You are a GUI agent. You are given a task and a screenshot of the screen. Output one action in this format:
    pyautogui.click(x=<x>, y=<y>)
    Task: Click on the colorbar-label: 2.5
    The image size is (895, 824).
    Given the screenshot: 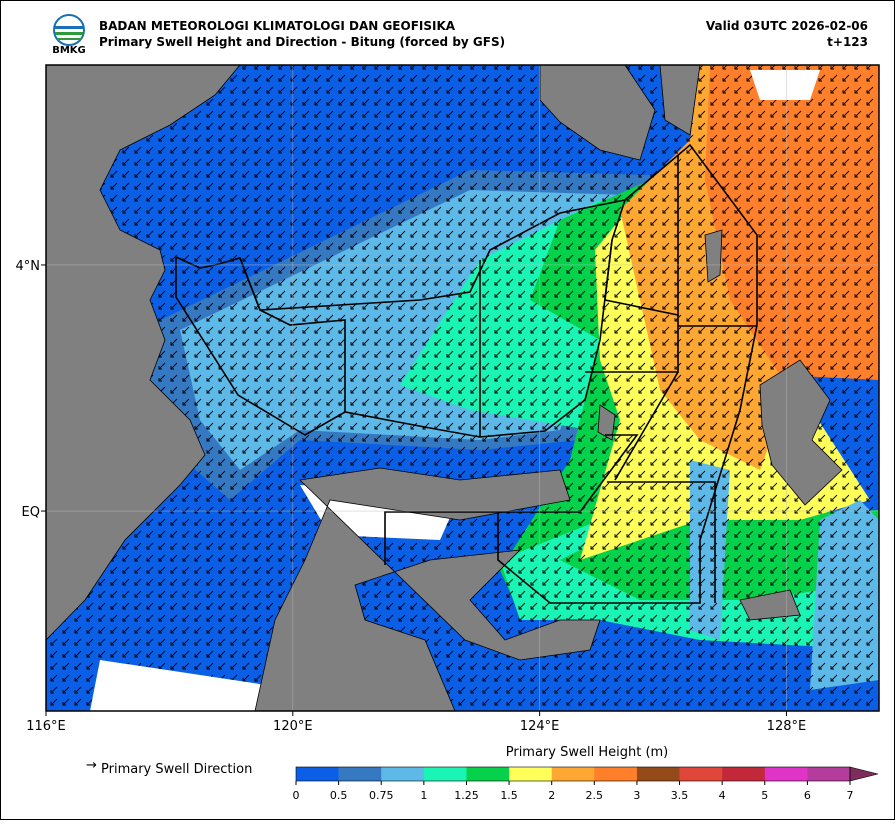 What is the action you would take?
    pyautogui.click(x=595, y=795)
    